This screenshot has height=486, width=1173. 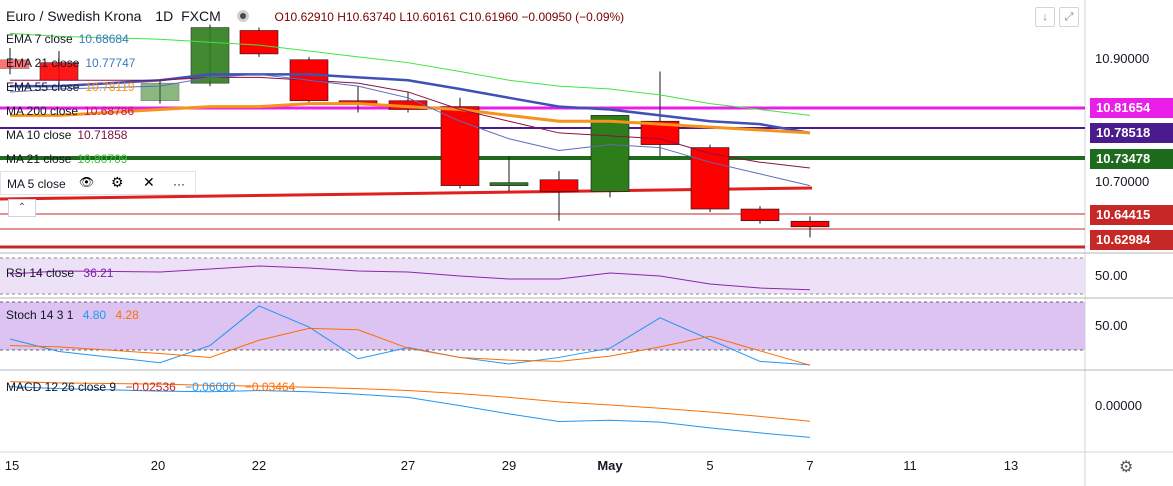 What do you see at coordinates (39, 135) in the screenshot?
I see `legend-label: MA 10 close` at bounding box center [39, 135].